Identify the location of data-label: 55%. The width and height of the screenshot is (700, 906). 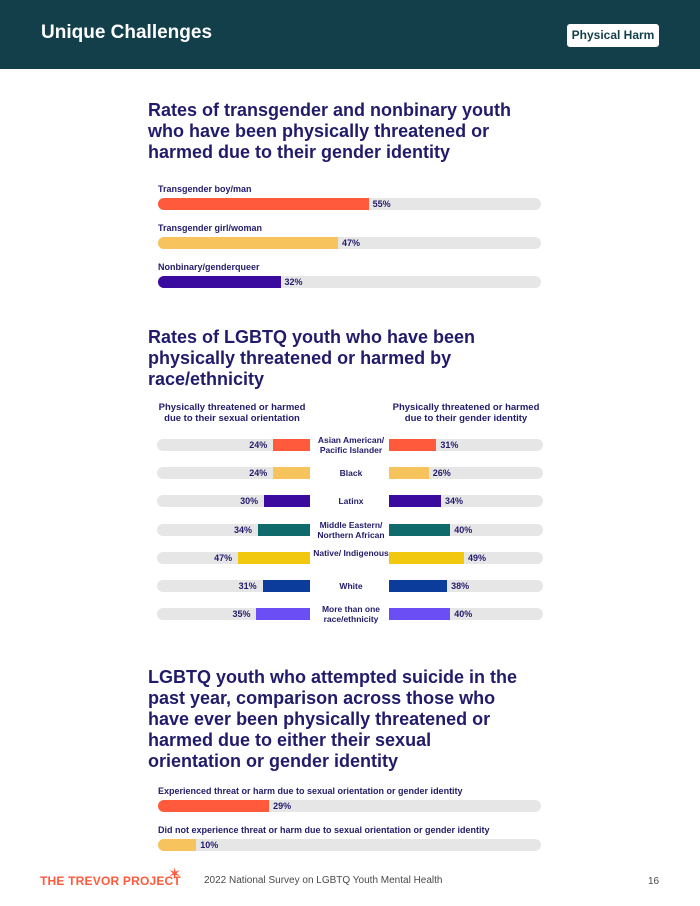
(381, 204).